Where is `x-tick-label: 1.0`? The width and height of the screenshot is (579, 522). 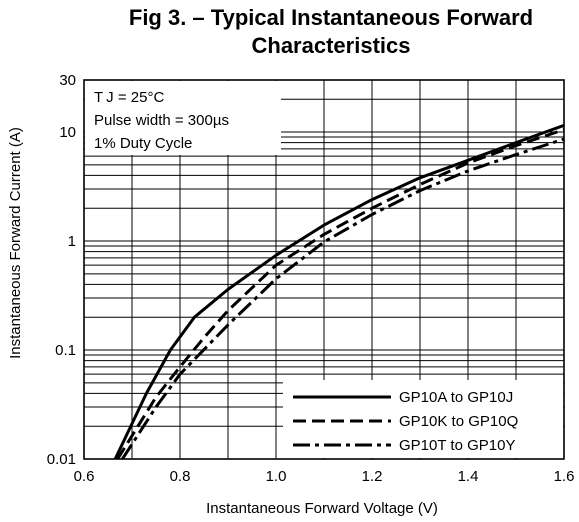 x-tick-label: 1.0 is located at coordinates (276, 476).